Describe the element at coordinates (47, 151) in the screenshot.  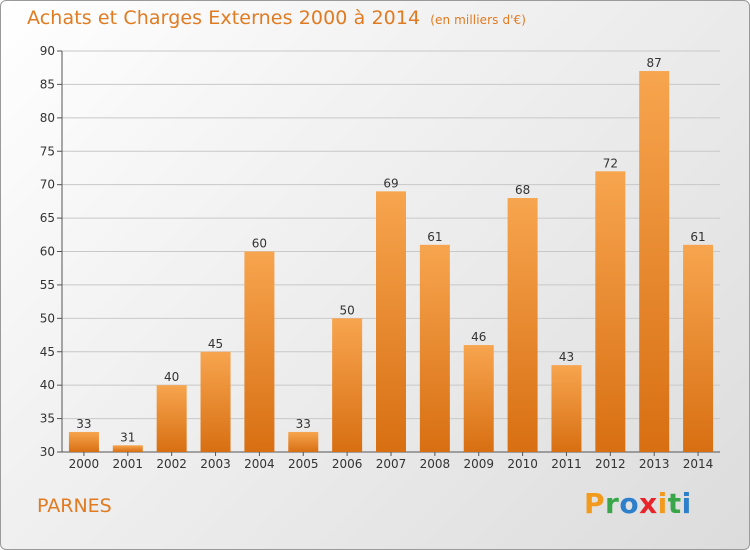
I see `y-tick-label: 75` at that location.